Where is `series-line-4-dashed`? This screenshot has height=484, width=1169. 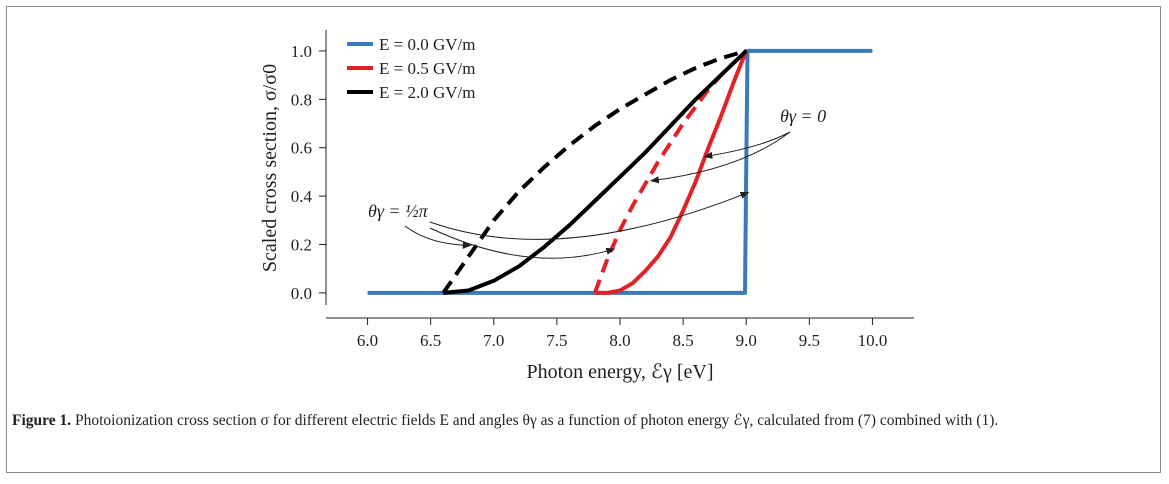
series-line-4-dashed is located at coordinates (594, 171).